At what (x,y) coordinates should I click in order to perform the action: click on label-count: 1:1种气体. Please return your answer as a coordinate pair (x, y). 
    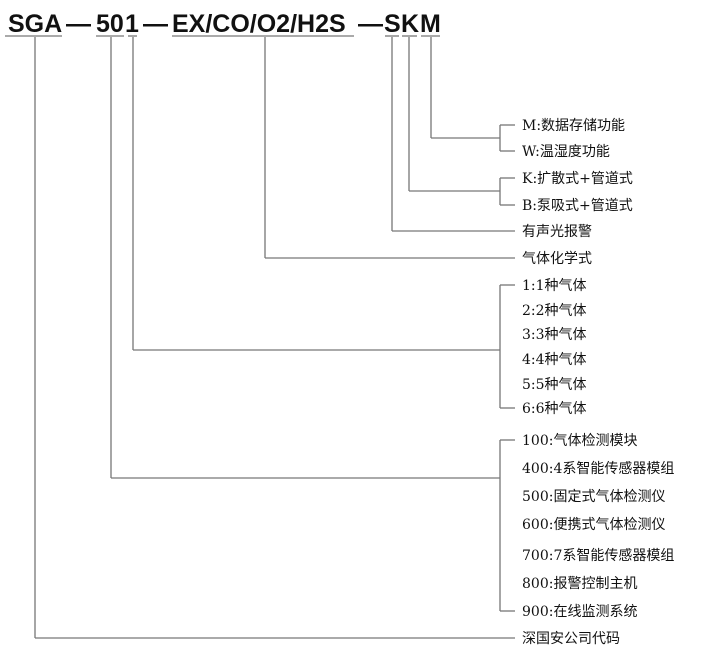
    Looking at the image, I should click on (554, 286).